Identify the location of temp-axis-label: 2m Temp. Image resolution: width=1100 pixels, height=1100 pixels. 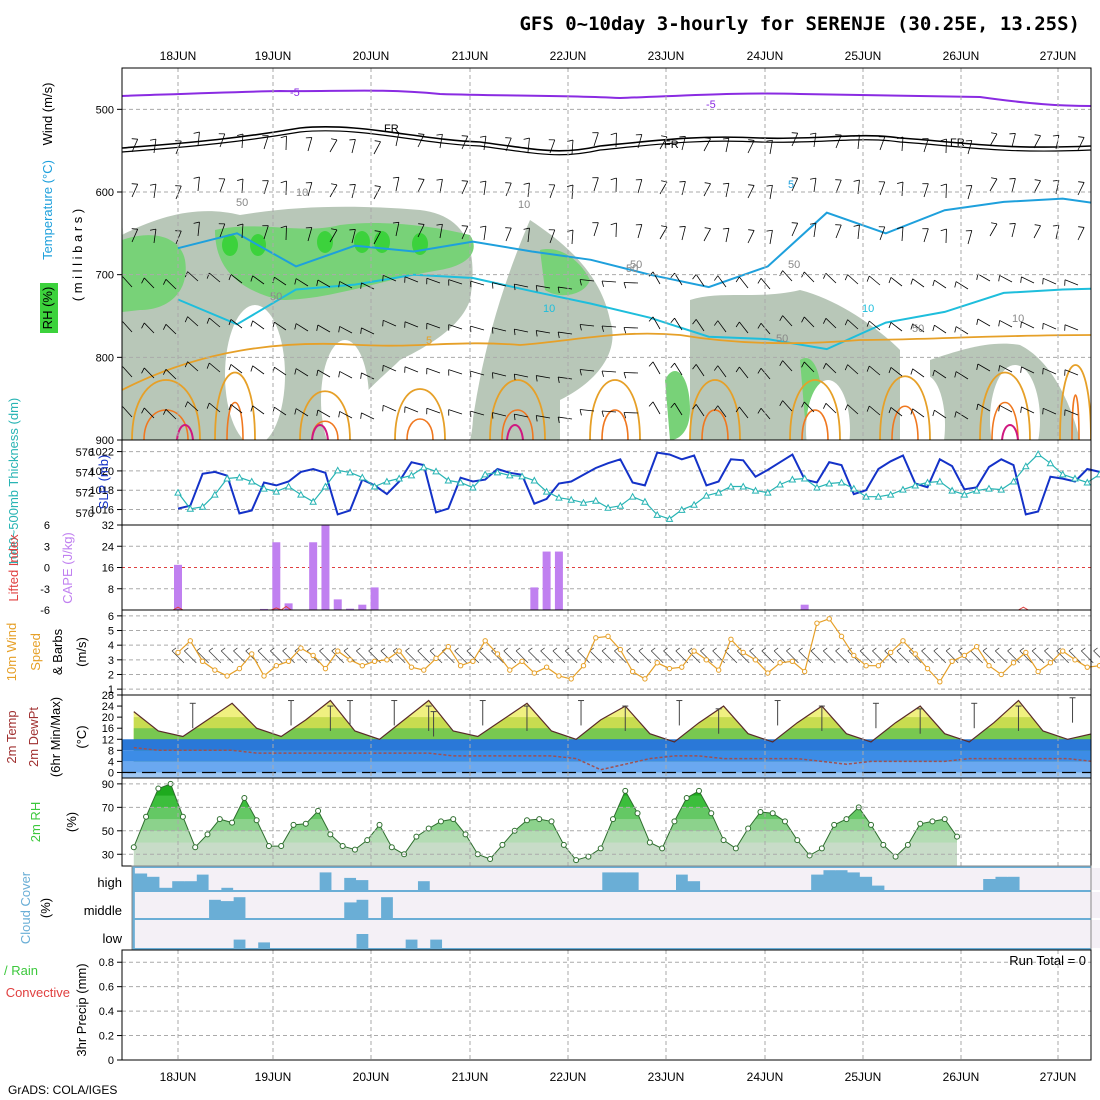
(11, 736).